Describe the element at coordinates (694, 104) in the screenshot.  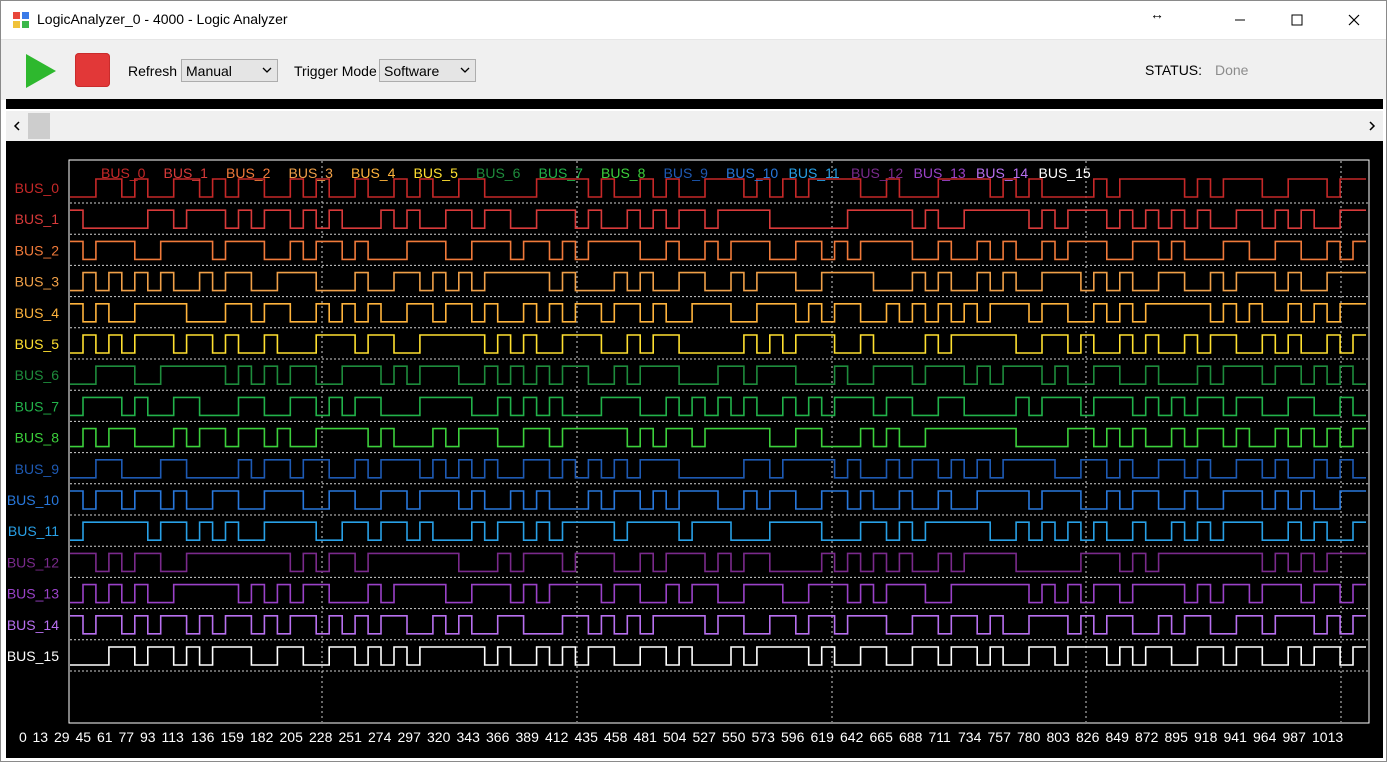
I see `divider-bar` at that location.